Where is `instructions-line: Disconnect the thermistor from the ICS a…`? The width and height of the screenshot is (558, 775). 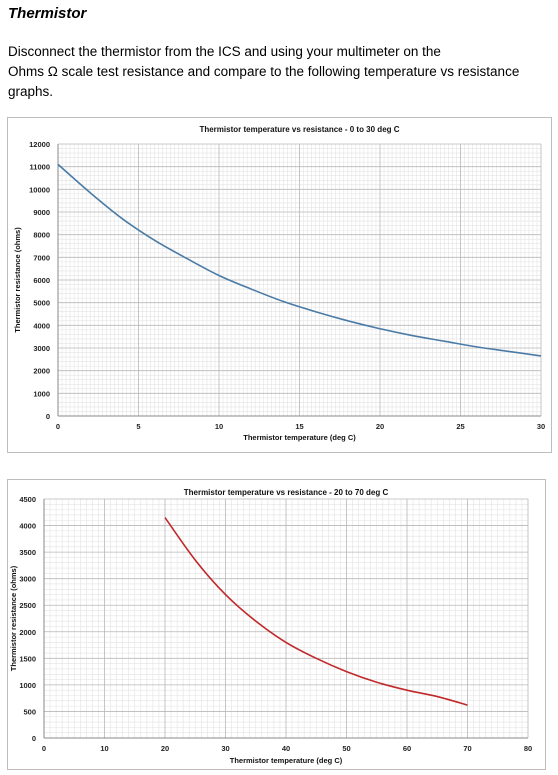
instructions-line: Disconnect the thermistor from the ICS a… is located at coordinates (224, 51).